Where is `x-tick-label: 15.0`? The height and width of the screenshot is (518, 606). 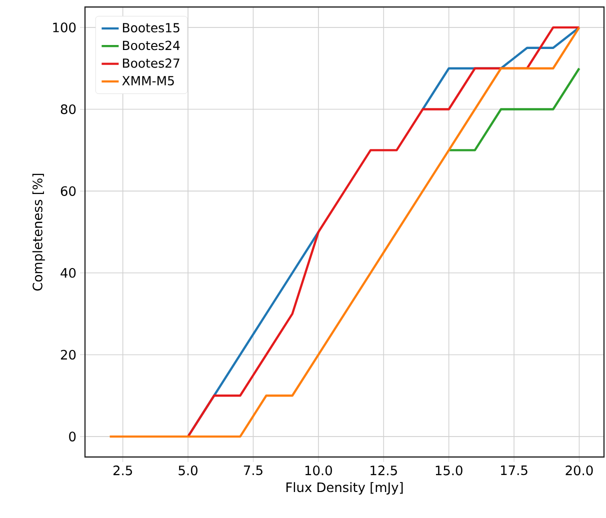
x-tick-label: 15.0 is located at coordinates (449, 471).